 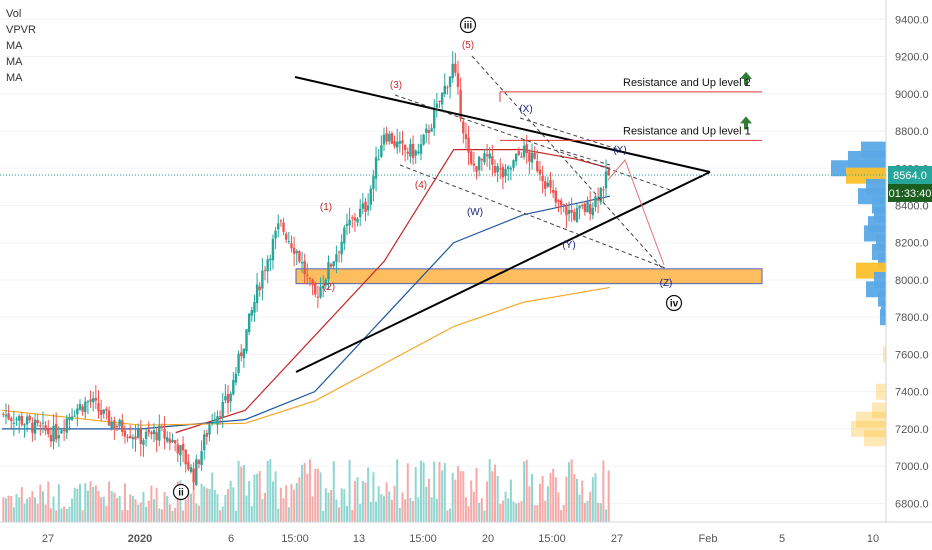 What do you see at coordinates (295, 539) in the screenshot?
I see `time-tick-label: 15:00` at bounding box center [295, 539].